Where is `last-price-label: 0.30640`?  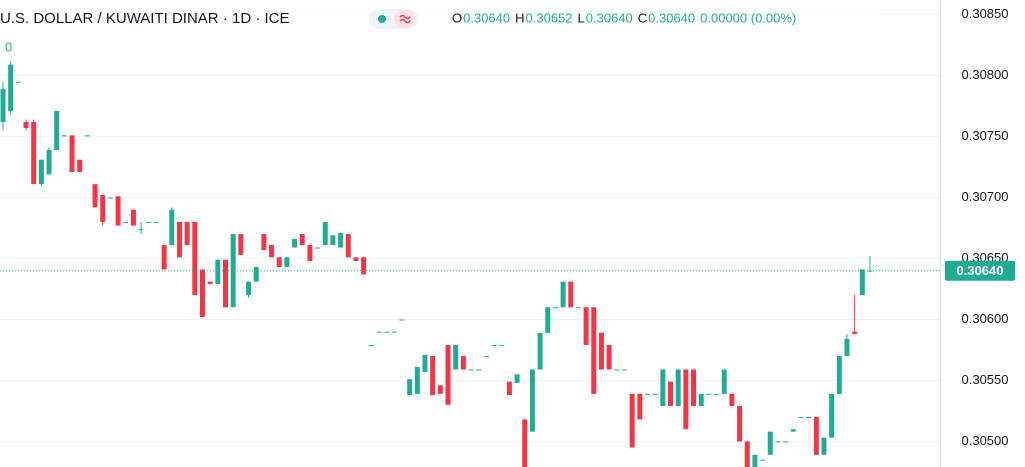
last-price-label: 0.30640 is located at coordinates (980, 270).